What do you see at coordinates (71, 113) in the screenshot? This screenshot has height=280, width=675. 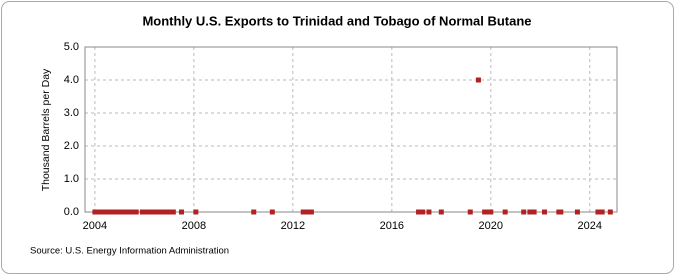 I see `y-tick-label: 3.0` at bounding box center [71, 113].